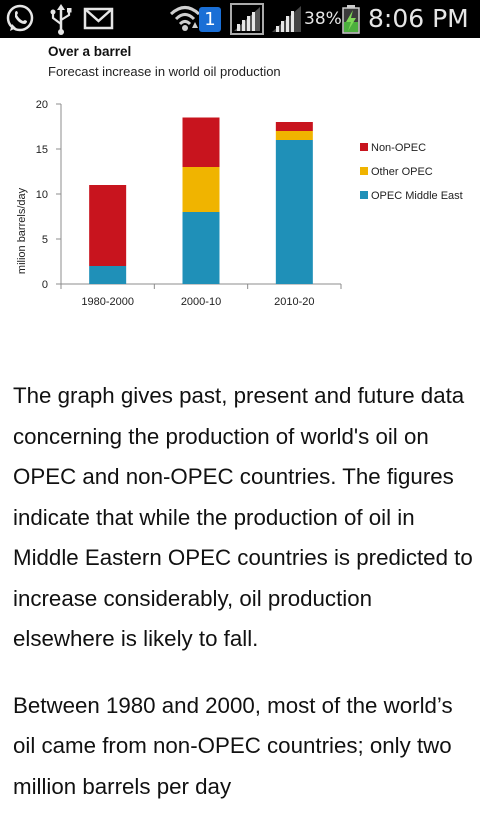 This screenshot has height=833, width=480. What do you see at coordinates (61, 19) in the screenshot?
I see `usb-icon` at bounding box center [61, 19].